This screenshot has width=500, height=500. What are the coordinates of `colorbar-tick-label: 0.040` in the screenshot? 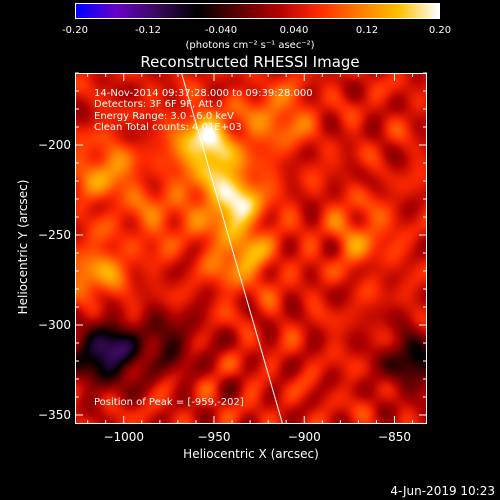 It's located at (294, 30).